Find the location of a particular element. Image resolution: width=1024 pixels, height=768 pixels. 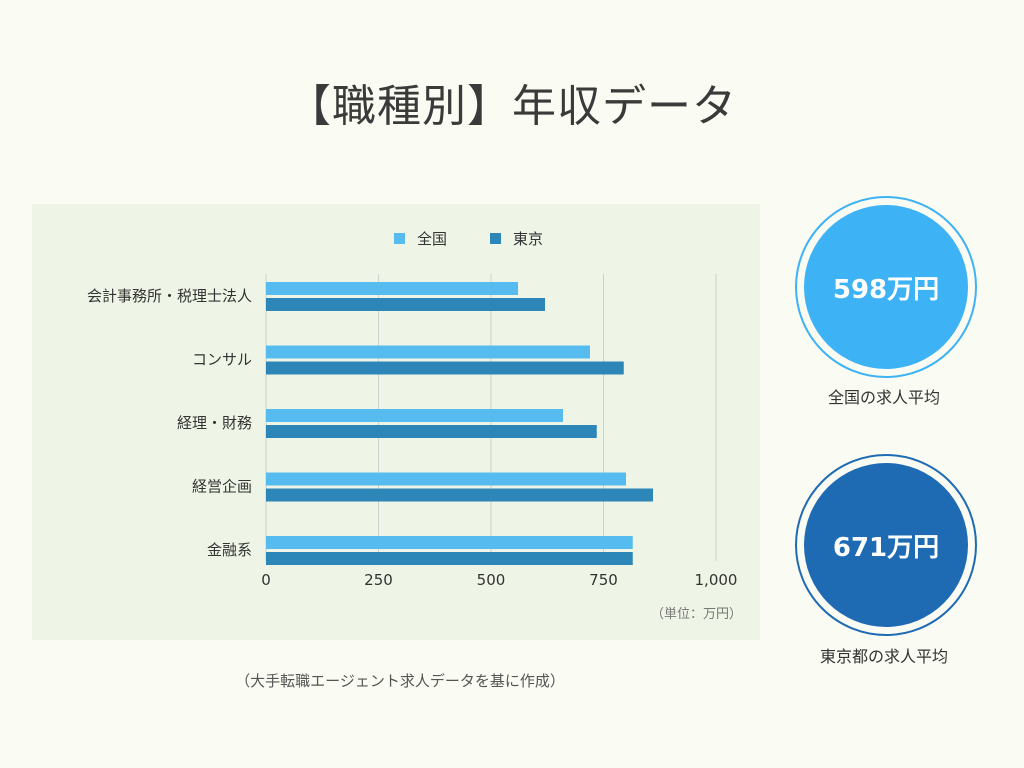

zenkoku-average-value: 598万円 is located at coordinates (886, 287).